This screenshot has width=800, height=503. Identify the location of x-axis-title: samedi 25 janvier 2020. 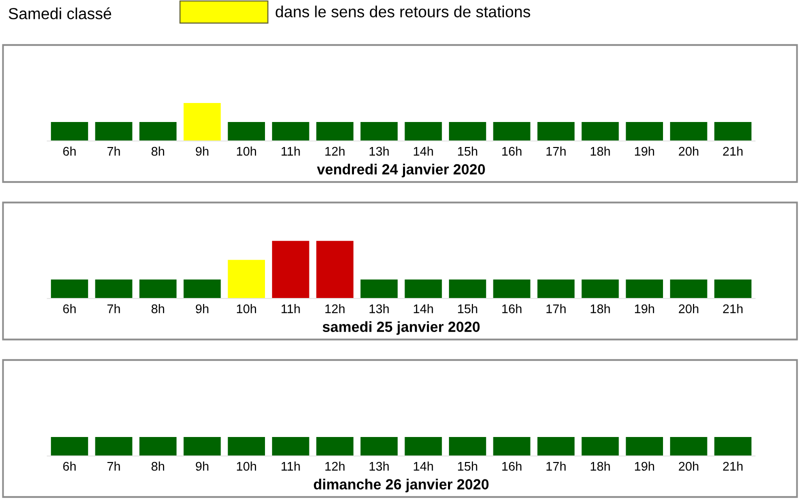
(401, 328).